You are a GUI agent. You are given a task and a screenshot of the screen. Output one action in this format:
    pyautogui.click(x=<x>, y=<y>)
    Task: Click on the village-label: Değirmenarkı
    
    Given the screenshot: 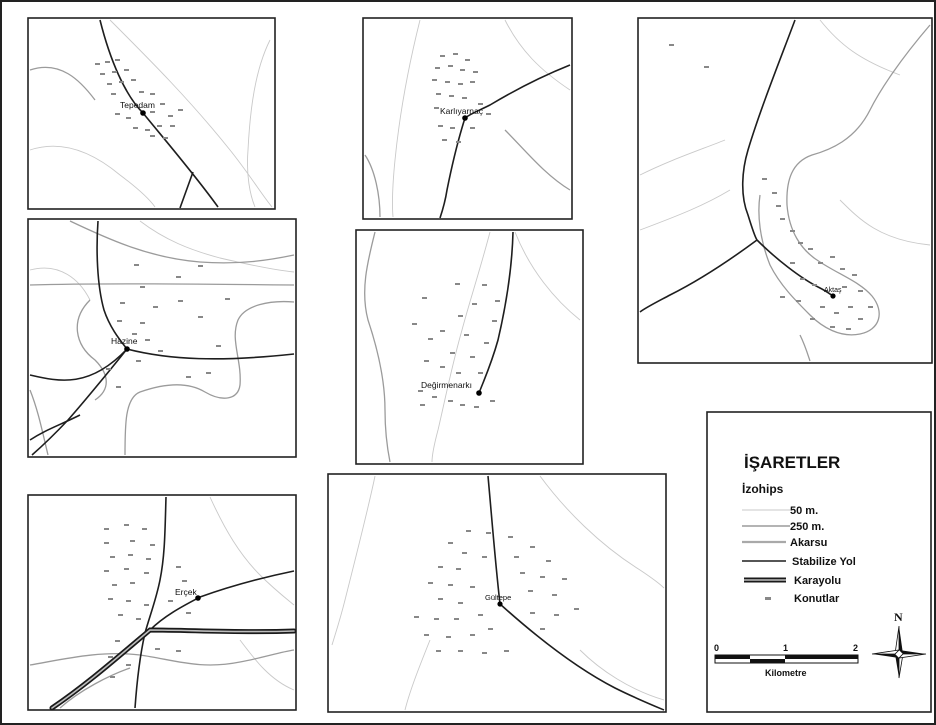 What is the action you would take?
    pyautogui.click(x=446, y=385)
    